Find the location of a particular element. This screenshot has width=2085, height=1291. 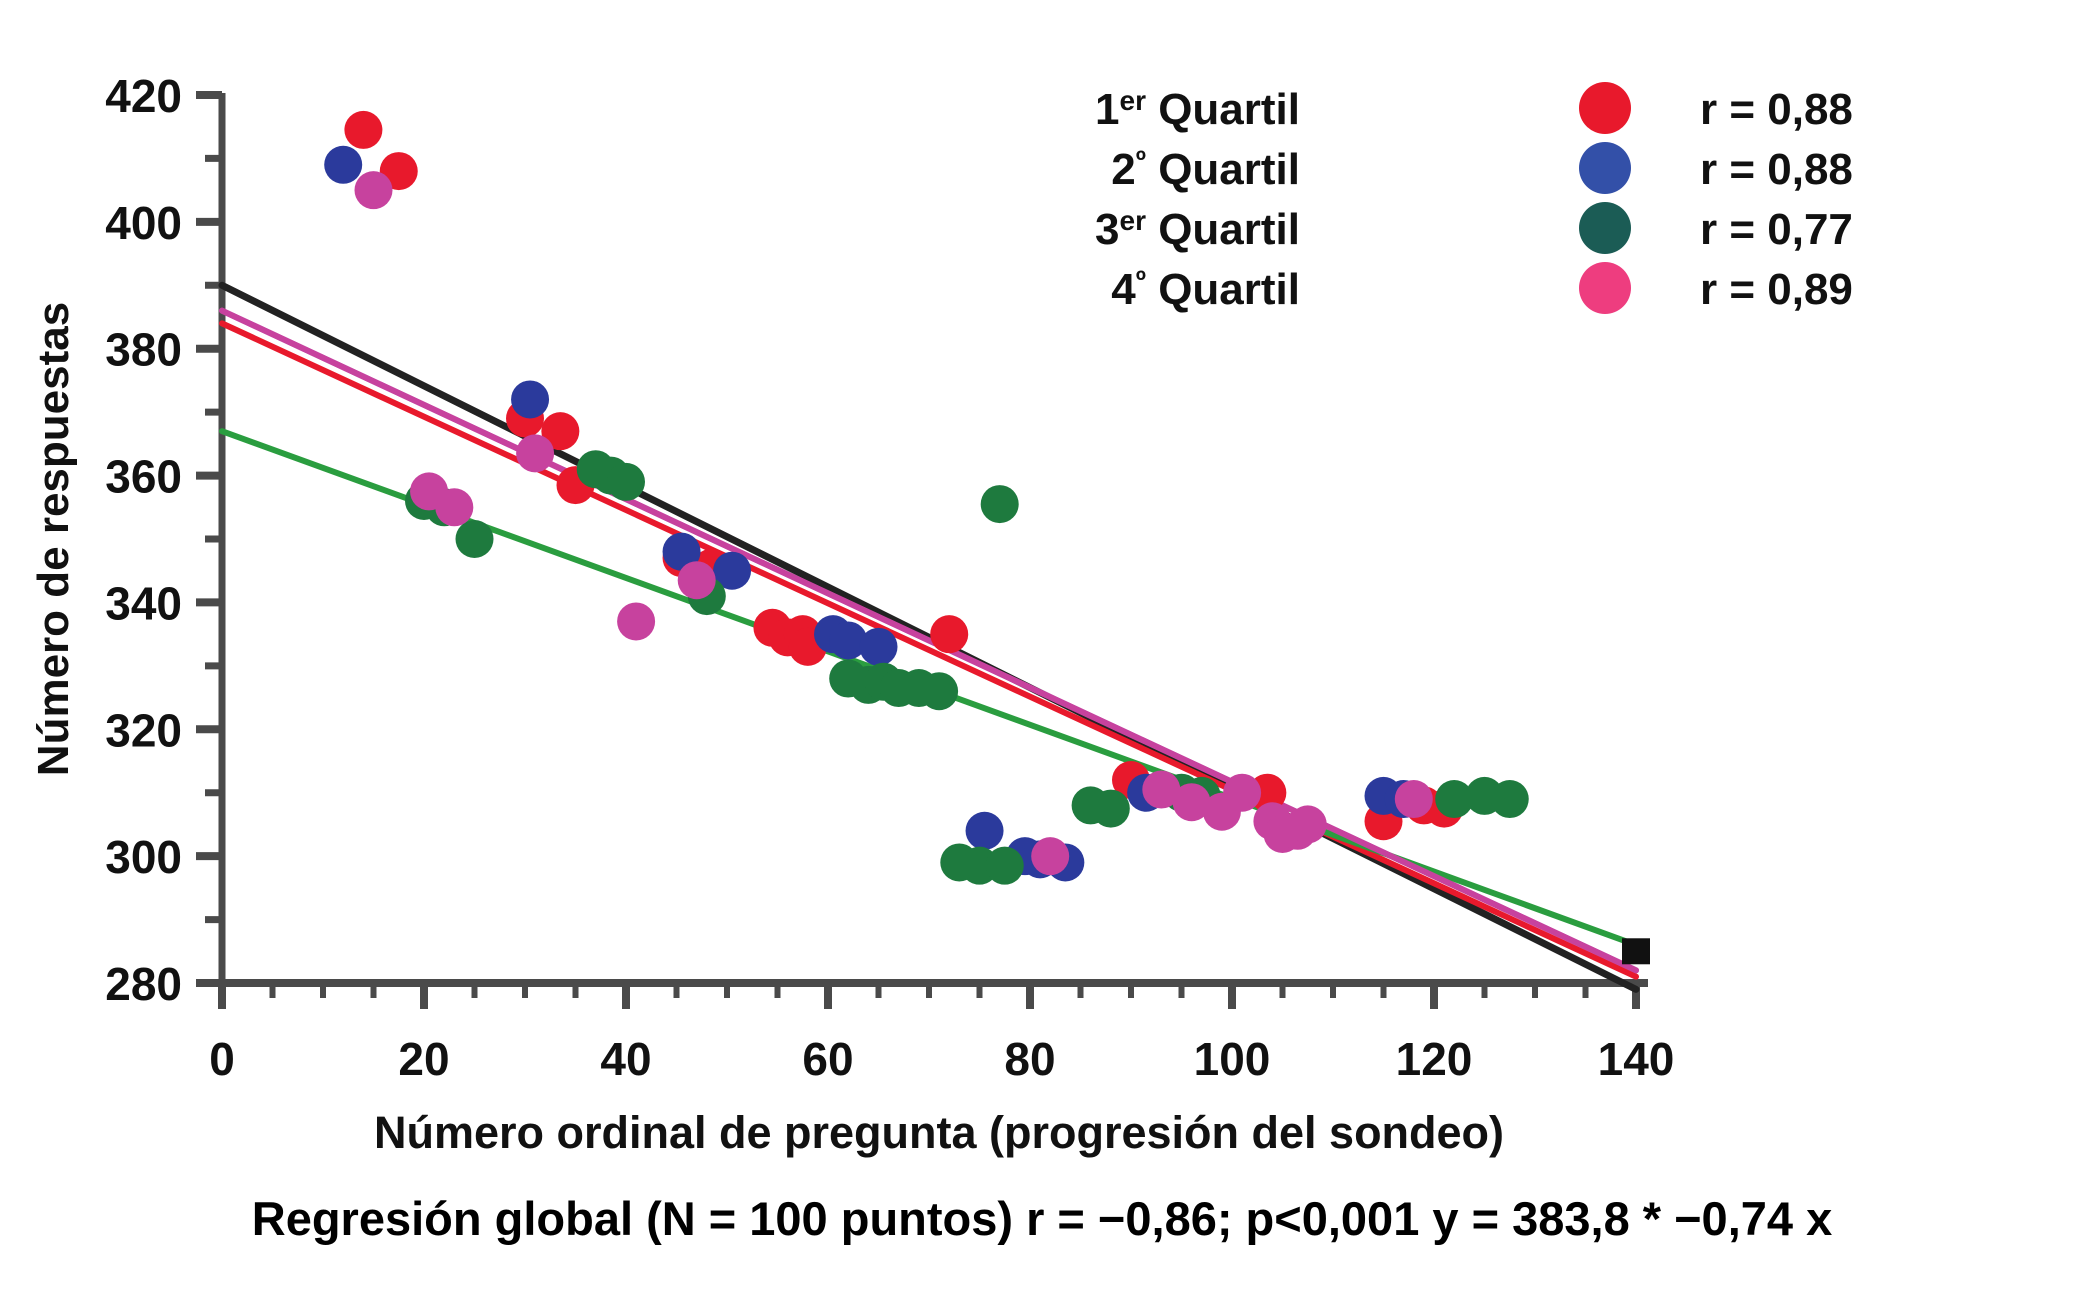

legend-label-number: 4 is located at coordinates (1123, 289).